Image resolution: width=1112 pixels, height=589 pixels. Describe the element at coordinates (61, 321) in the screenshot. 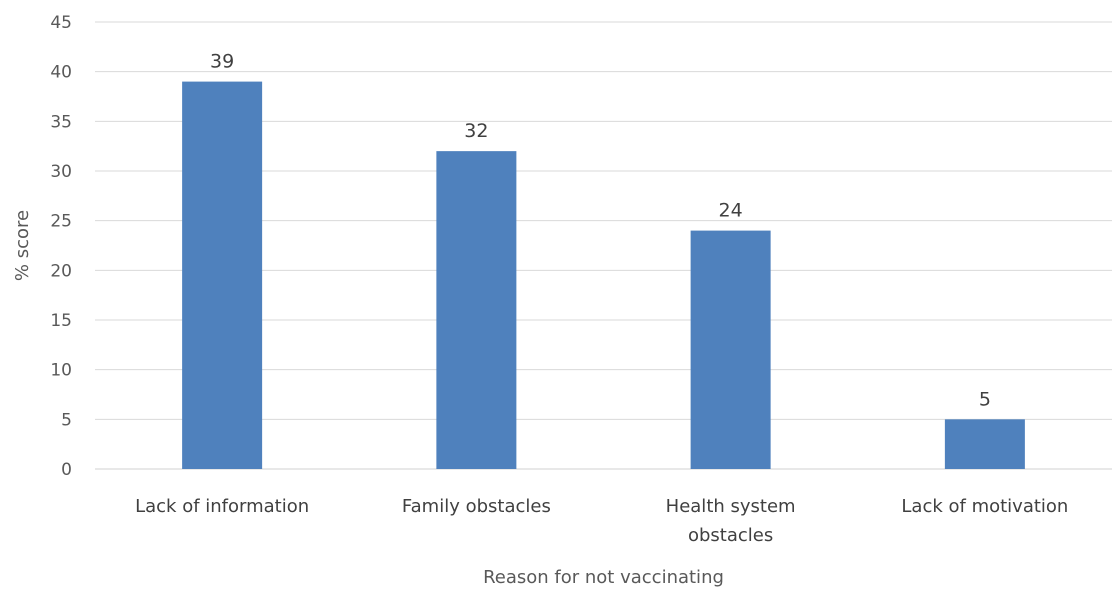

I see `y-tick-label: 15` at that location.